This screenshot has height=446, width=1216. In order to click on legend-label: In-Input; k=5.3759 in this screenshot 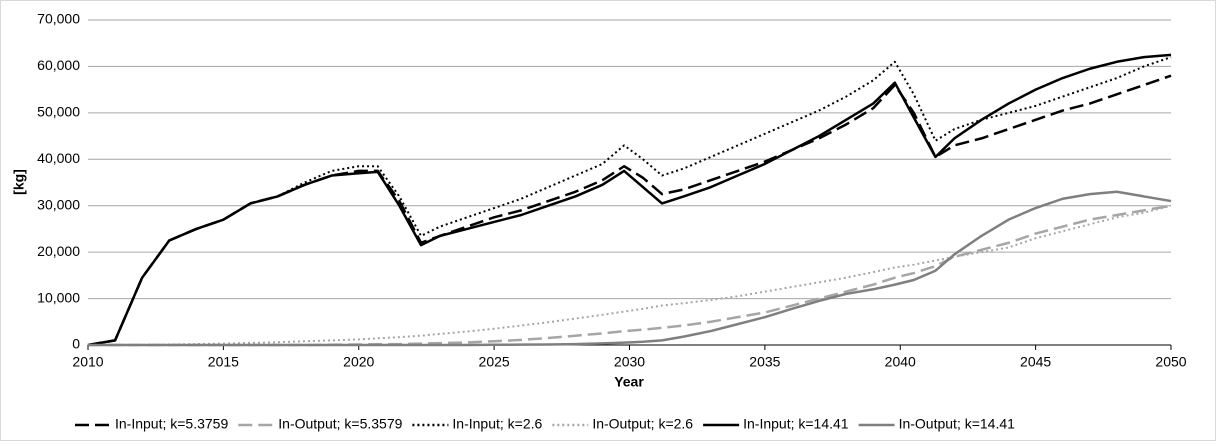, I will do `click(171, 424)`.